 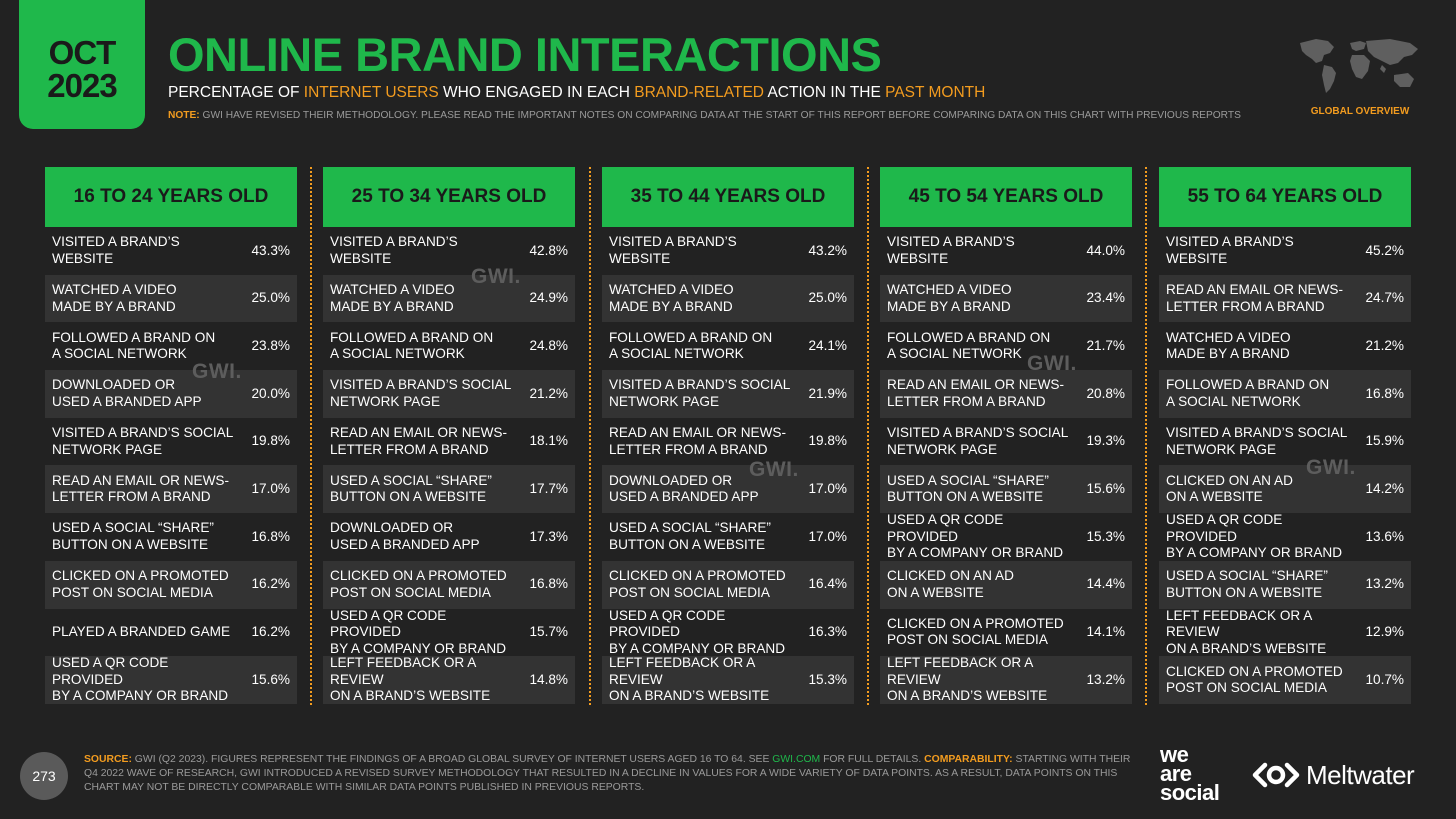 What do you see at coordinates (728, 251) in the screenshot?
I see `table-row: VISITED A BRAND’S WEBSITE 43.2%` at bounding box center [728, 251].